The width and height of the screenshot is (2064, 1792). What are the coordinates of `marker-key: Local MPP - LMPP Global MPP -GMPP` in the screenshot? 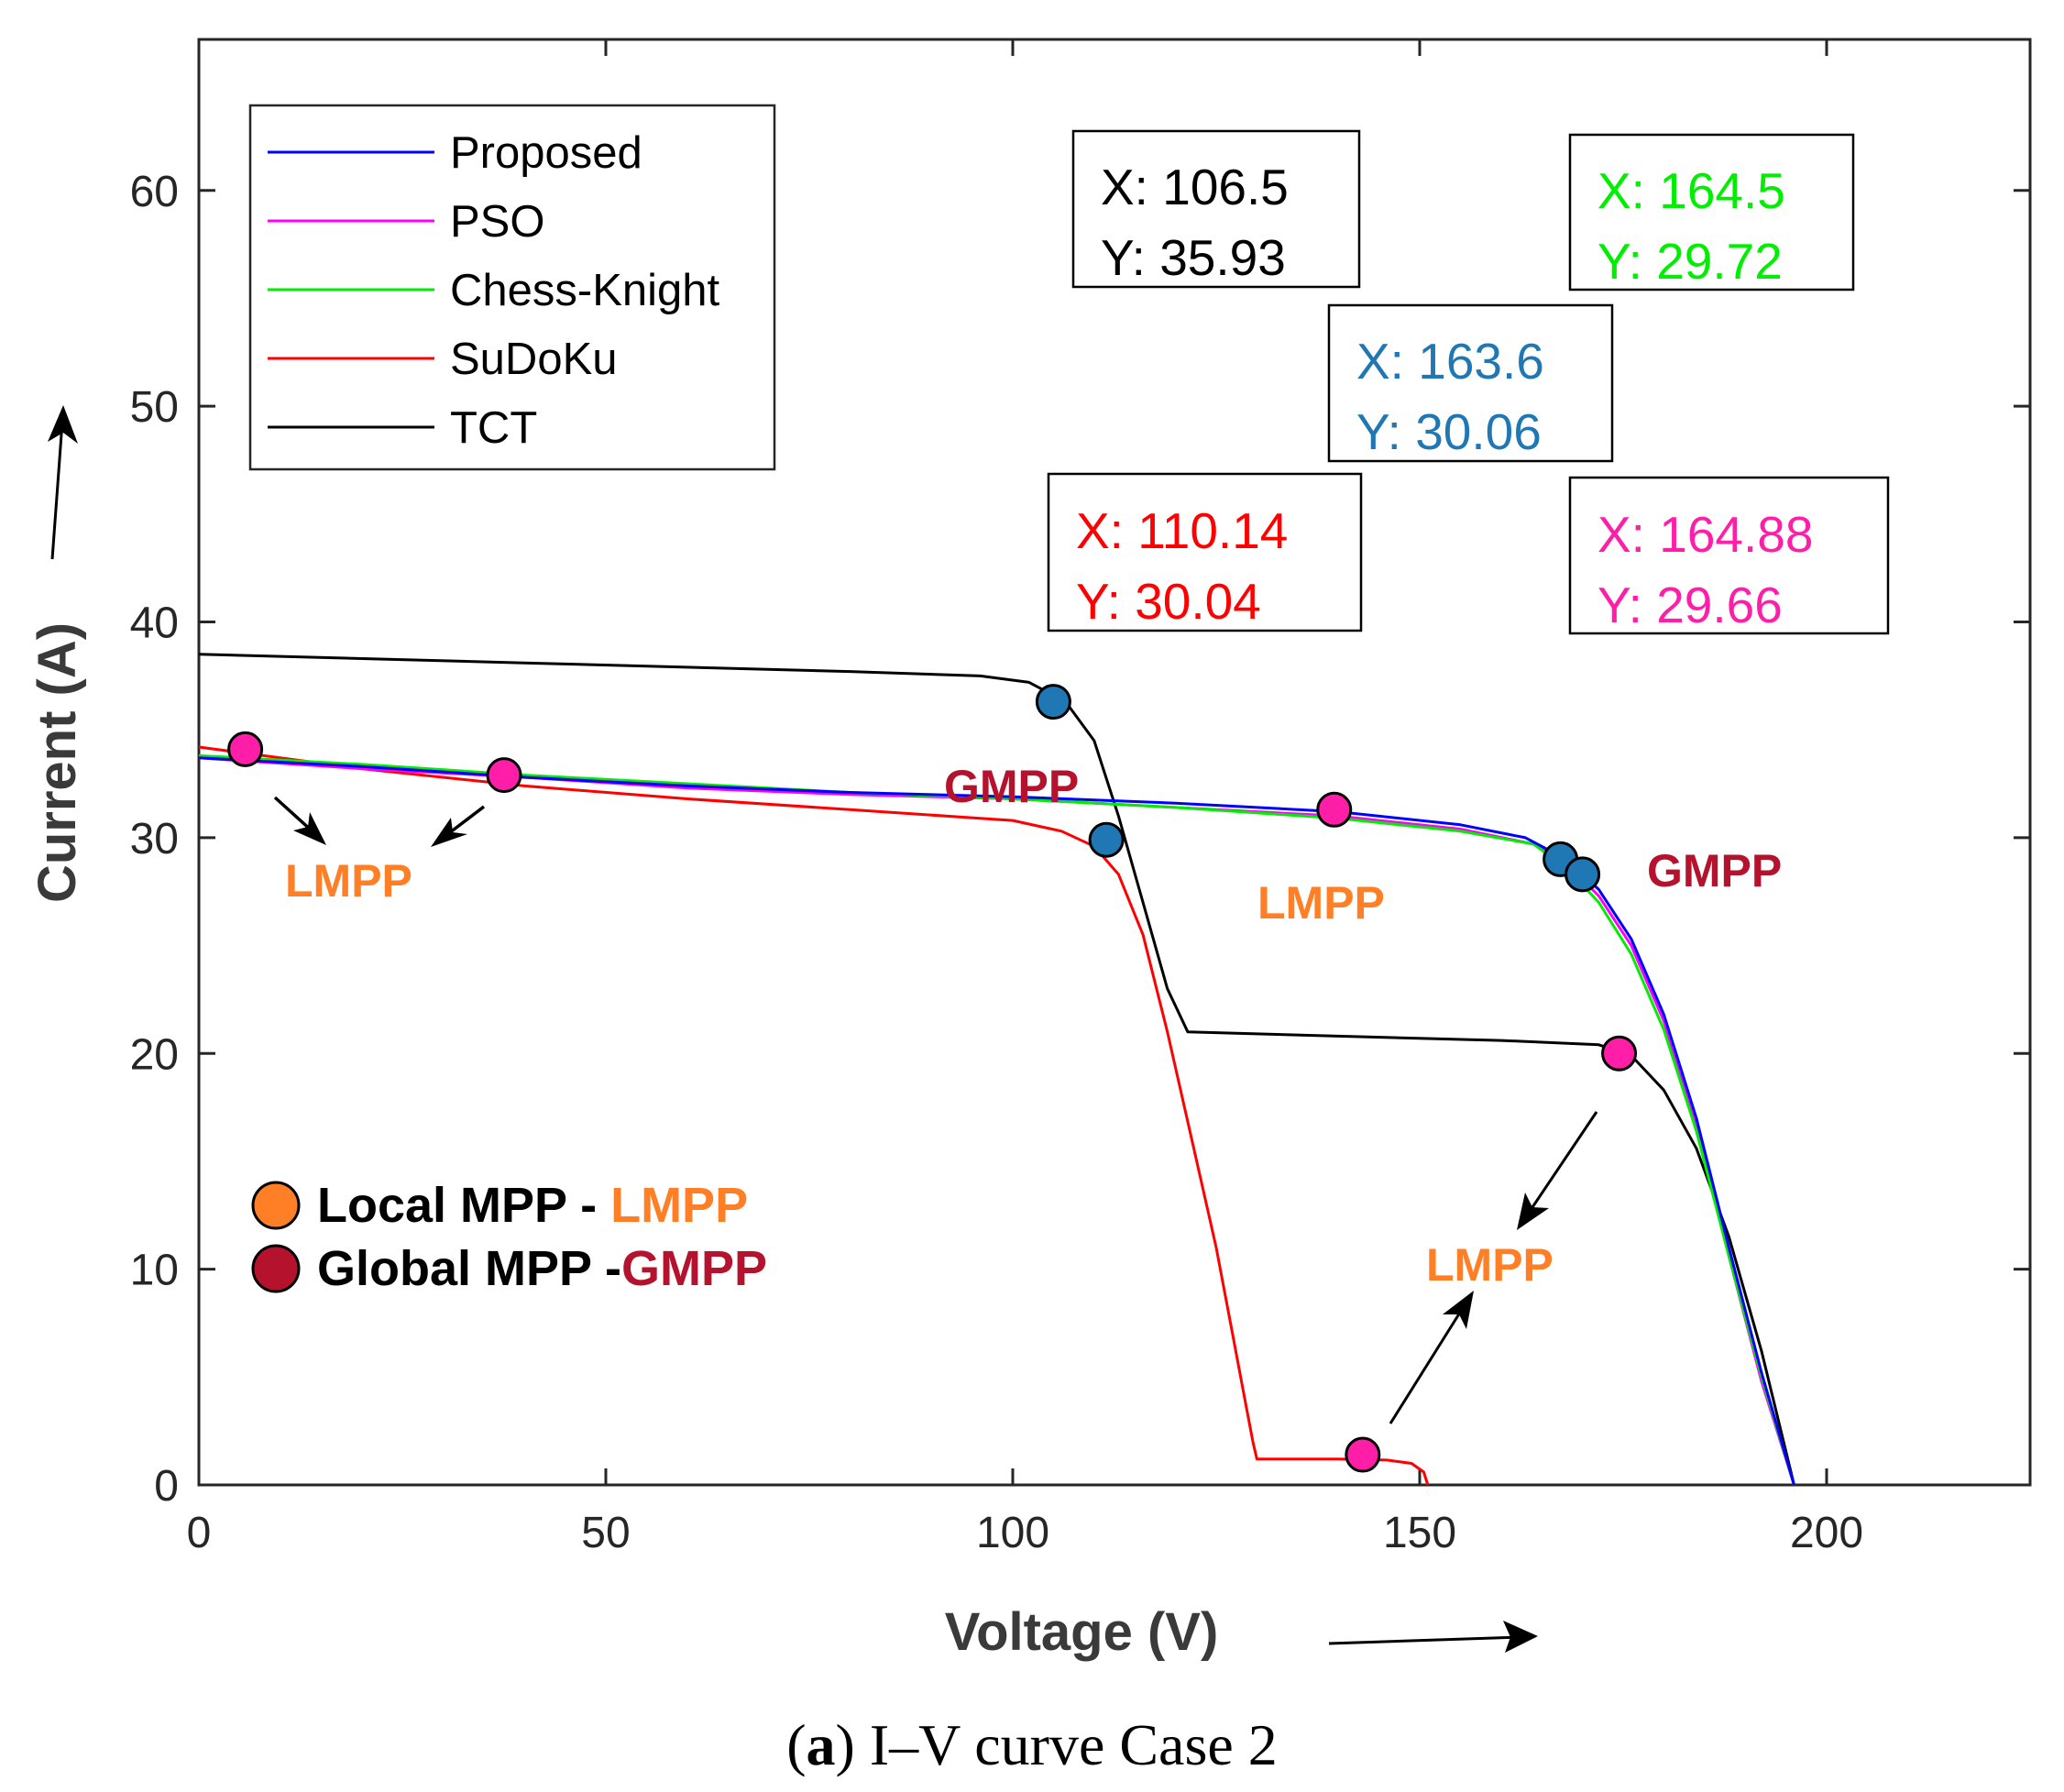 It's located at (509, 1237).